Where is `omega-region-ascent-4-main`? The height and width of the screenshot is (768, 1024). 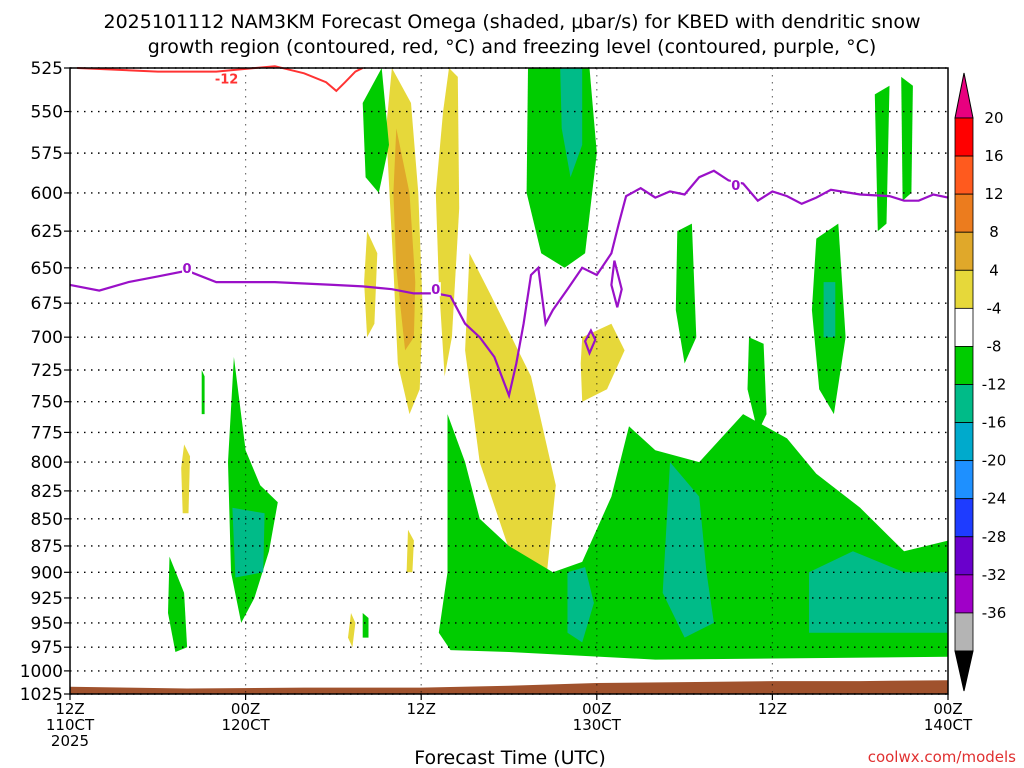 omega-region-ascent-4-main is located at coordinates (510, 426).